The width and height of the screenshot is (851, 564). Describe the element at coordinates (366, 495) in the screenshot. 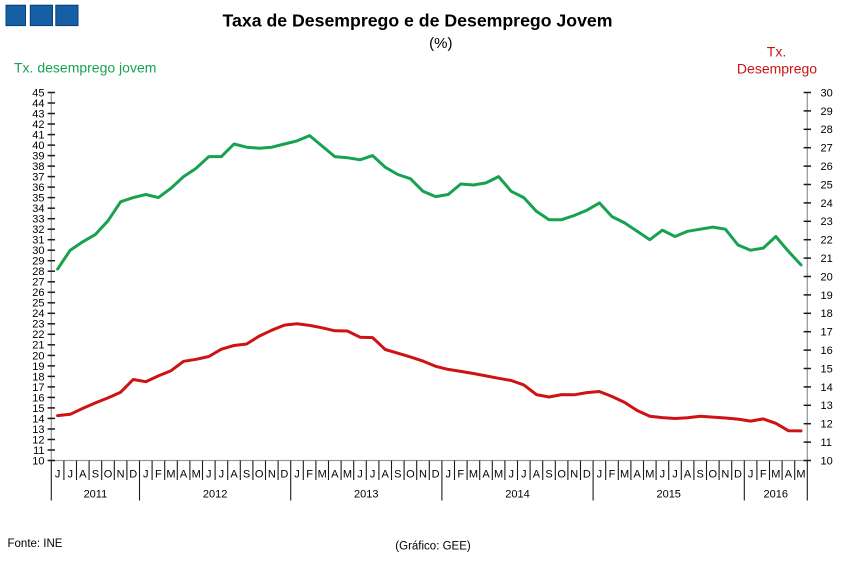

I see `svg-text: 2013` at that location.